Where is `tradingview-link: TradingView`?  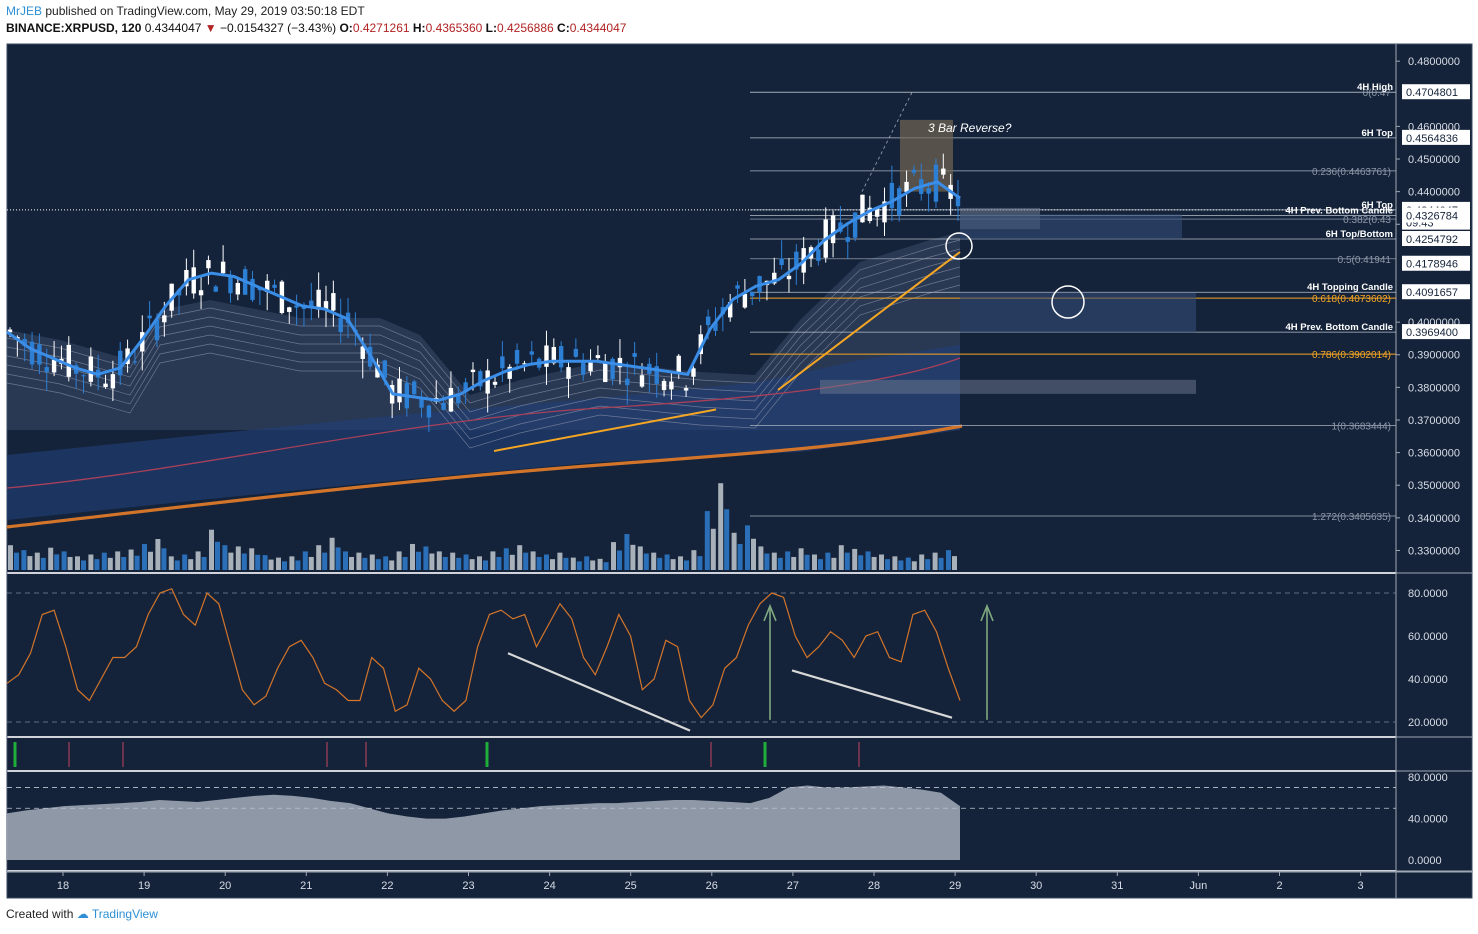 tradingview-link: TradingView is located at coordinates (124, 914).